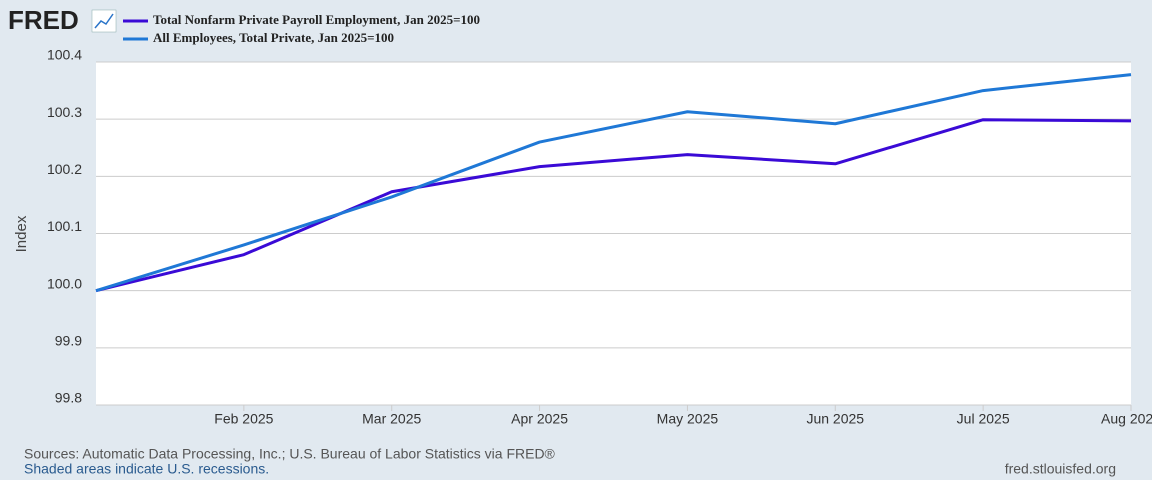 The image size is (1152, 480). What do you see at coordinates (835, 419) in the screenshot?
I see `x-tick-label: Jun 2025` at bounding box center [835, 419].